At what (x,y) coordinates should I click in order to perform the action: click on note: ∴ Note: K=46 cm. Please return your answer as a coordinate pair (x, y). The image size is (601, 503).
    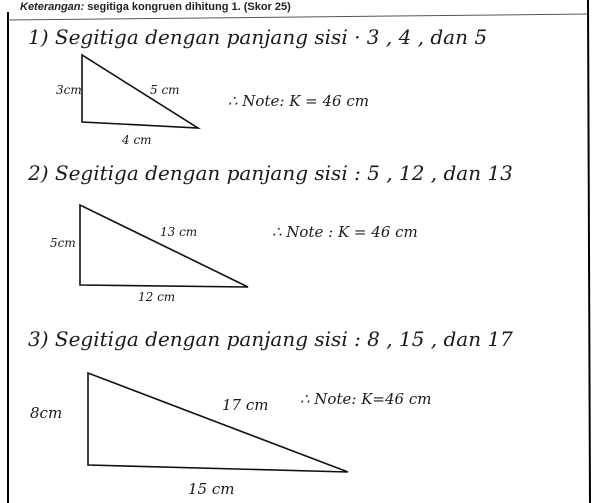
    Looking at the image, I should click on (365, 399).